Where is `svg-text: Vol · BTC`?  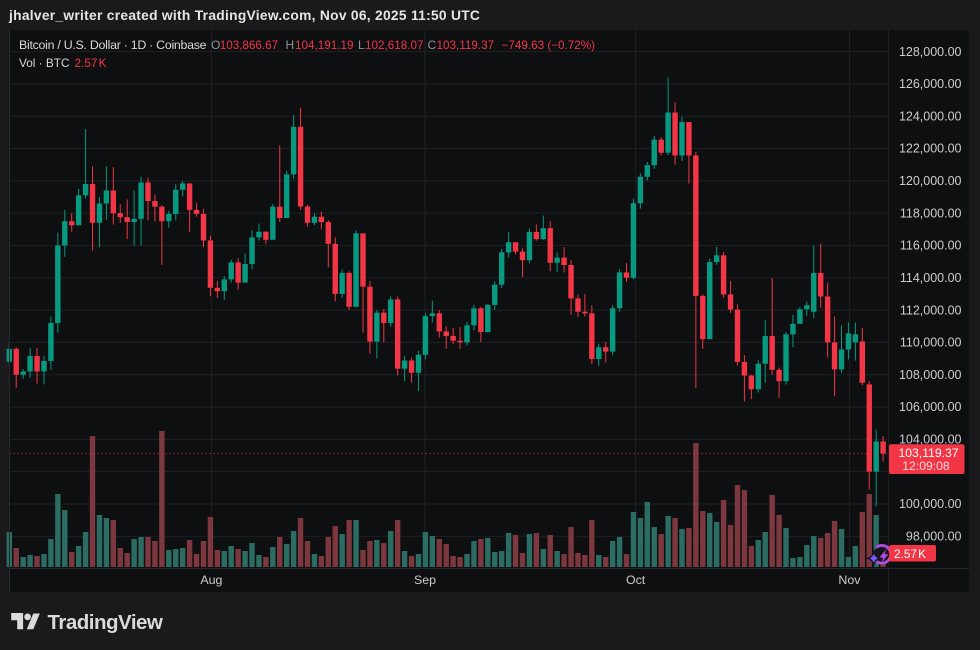
svg-text: Vol · BTC is located at coordinates (44, 63).